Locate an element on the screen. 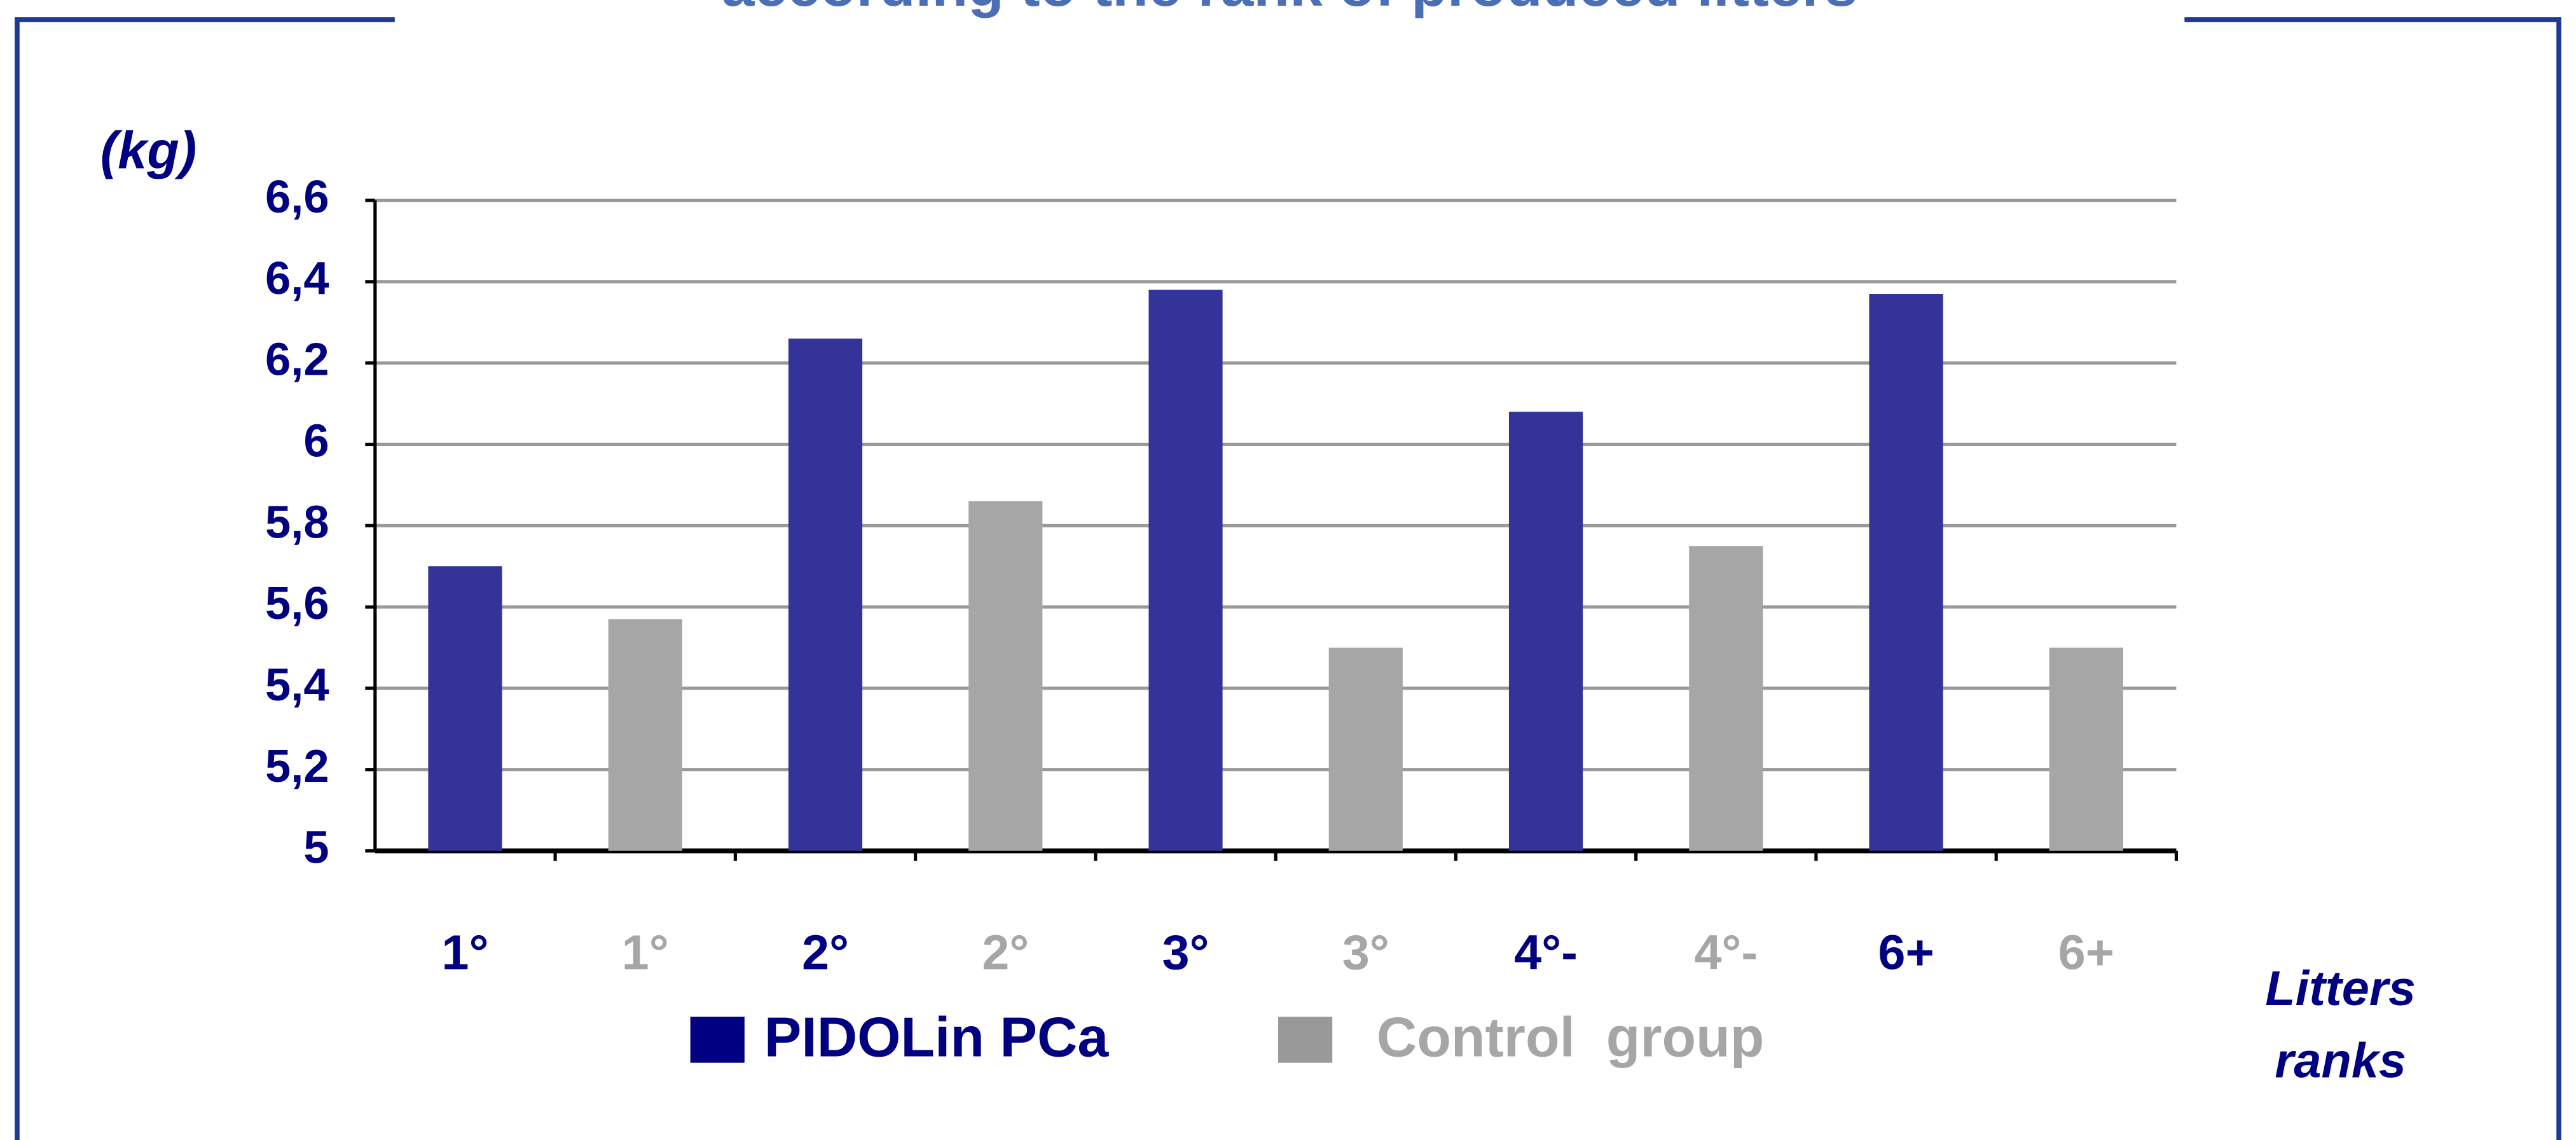  y-tick-label: 6 is located at coordinates (316, 441).